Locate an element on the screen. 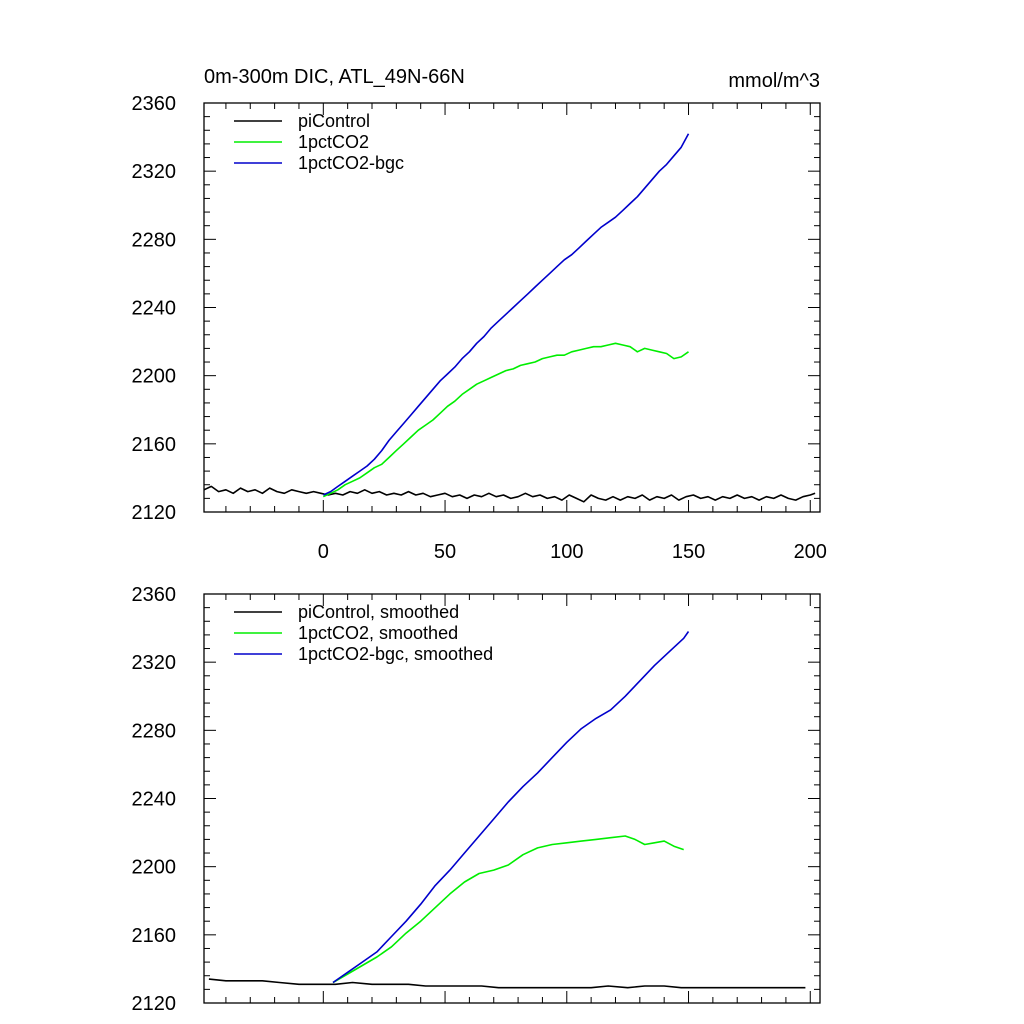 The image size is (1024, 1024). x-tick-label: 150 is located at coordinates (688, 552).